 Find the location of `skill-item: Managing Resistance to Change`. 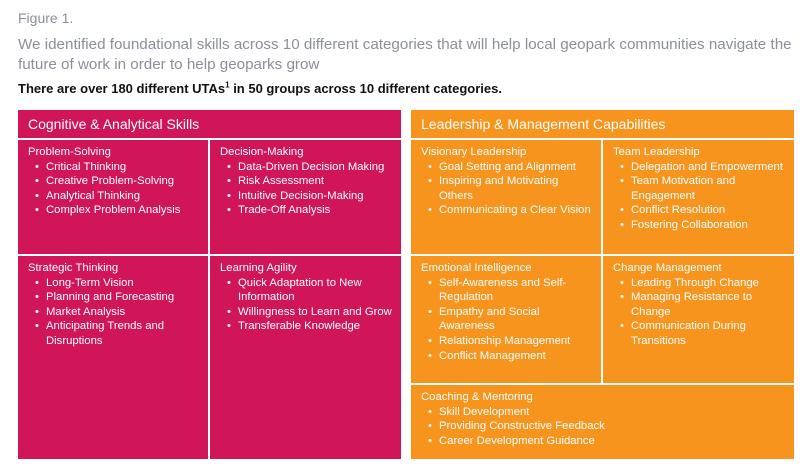

skill-item: Managing Resistance to Change is located at coordinates (699, 304).